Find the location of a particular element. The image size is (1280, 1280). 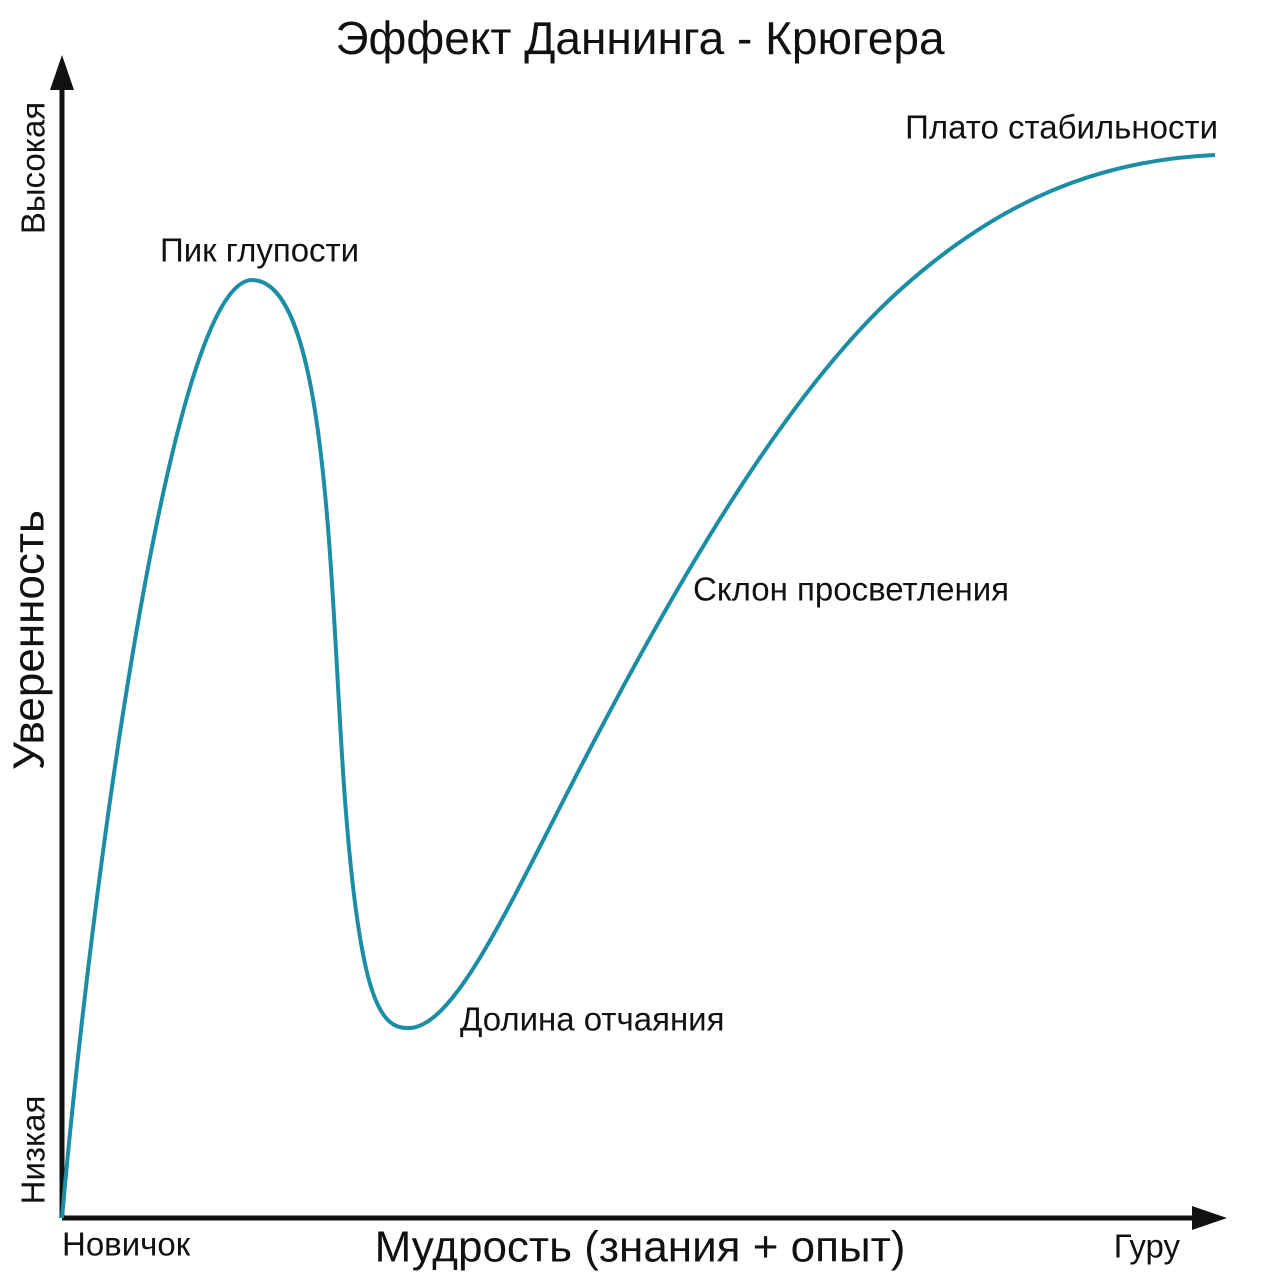

y-low: Низкая is located at coordinates (33, 1150).